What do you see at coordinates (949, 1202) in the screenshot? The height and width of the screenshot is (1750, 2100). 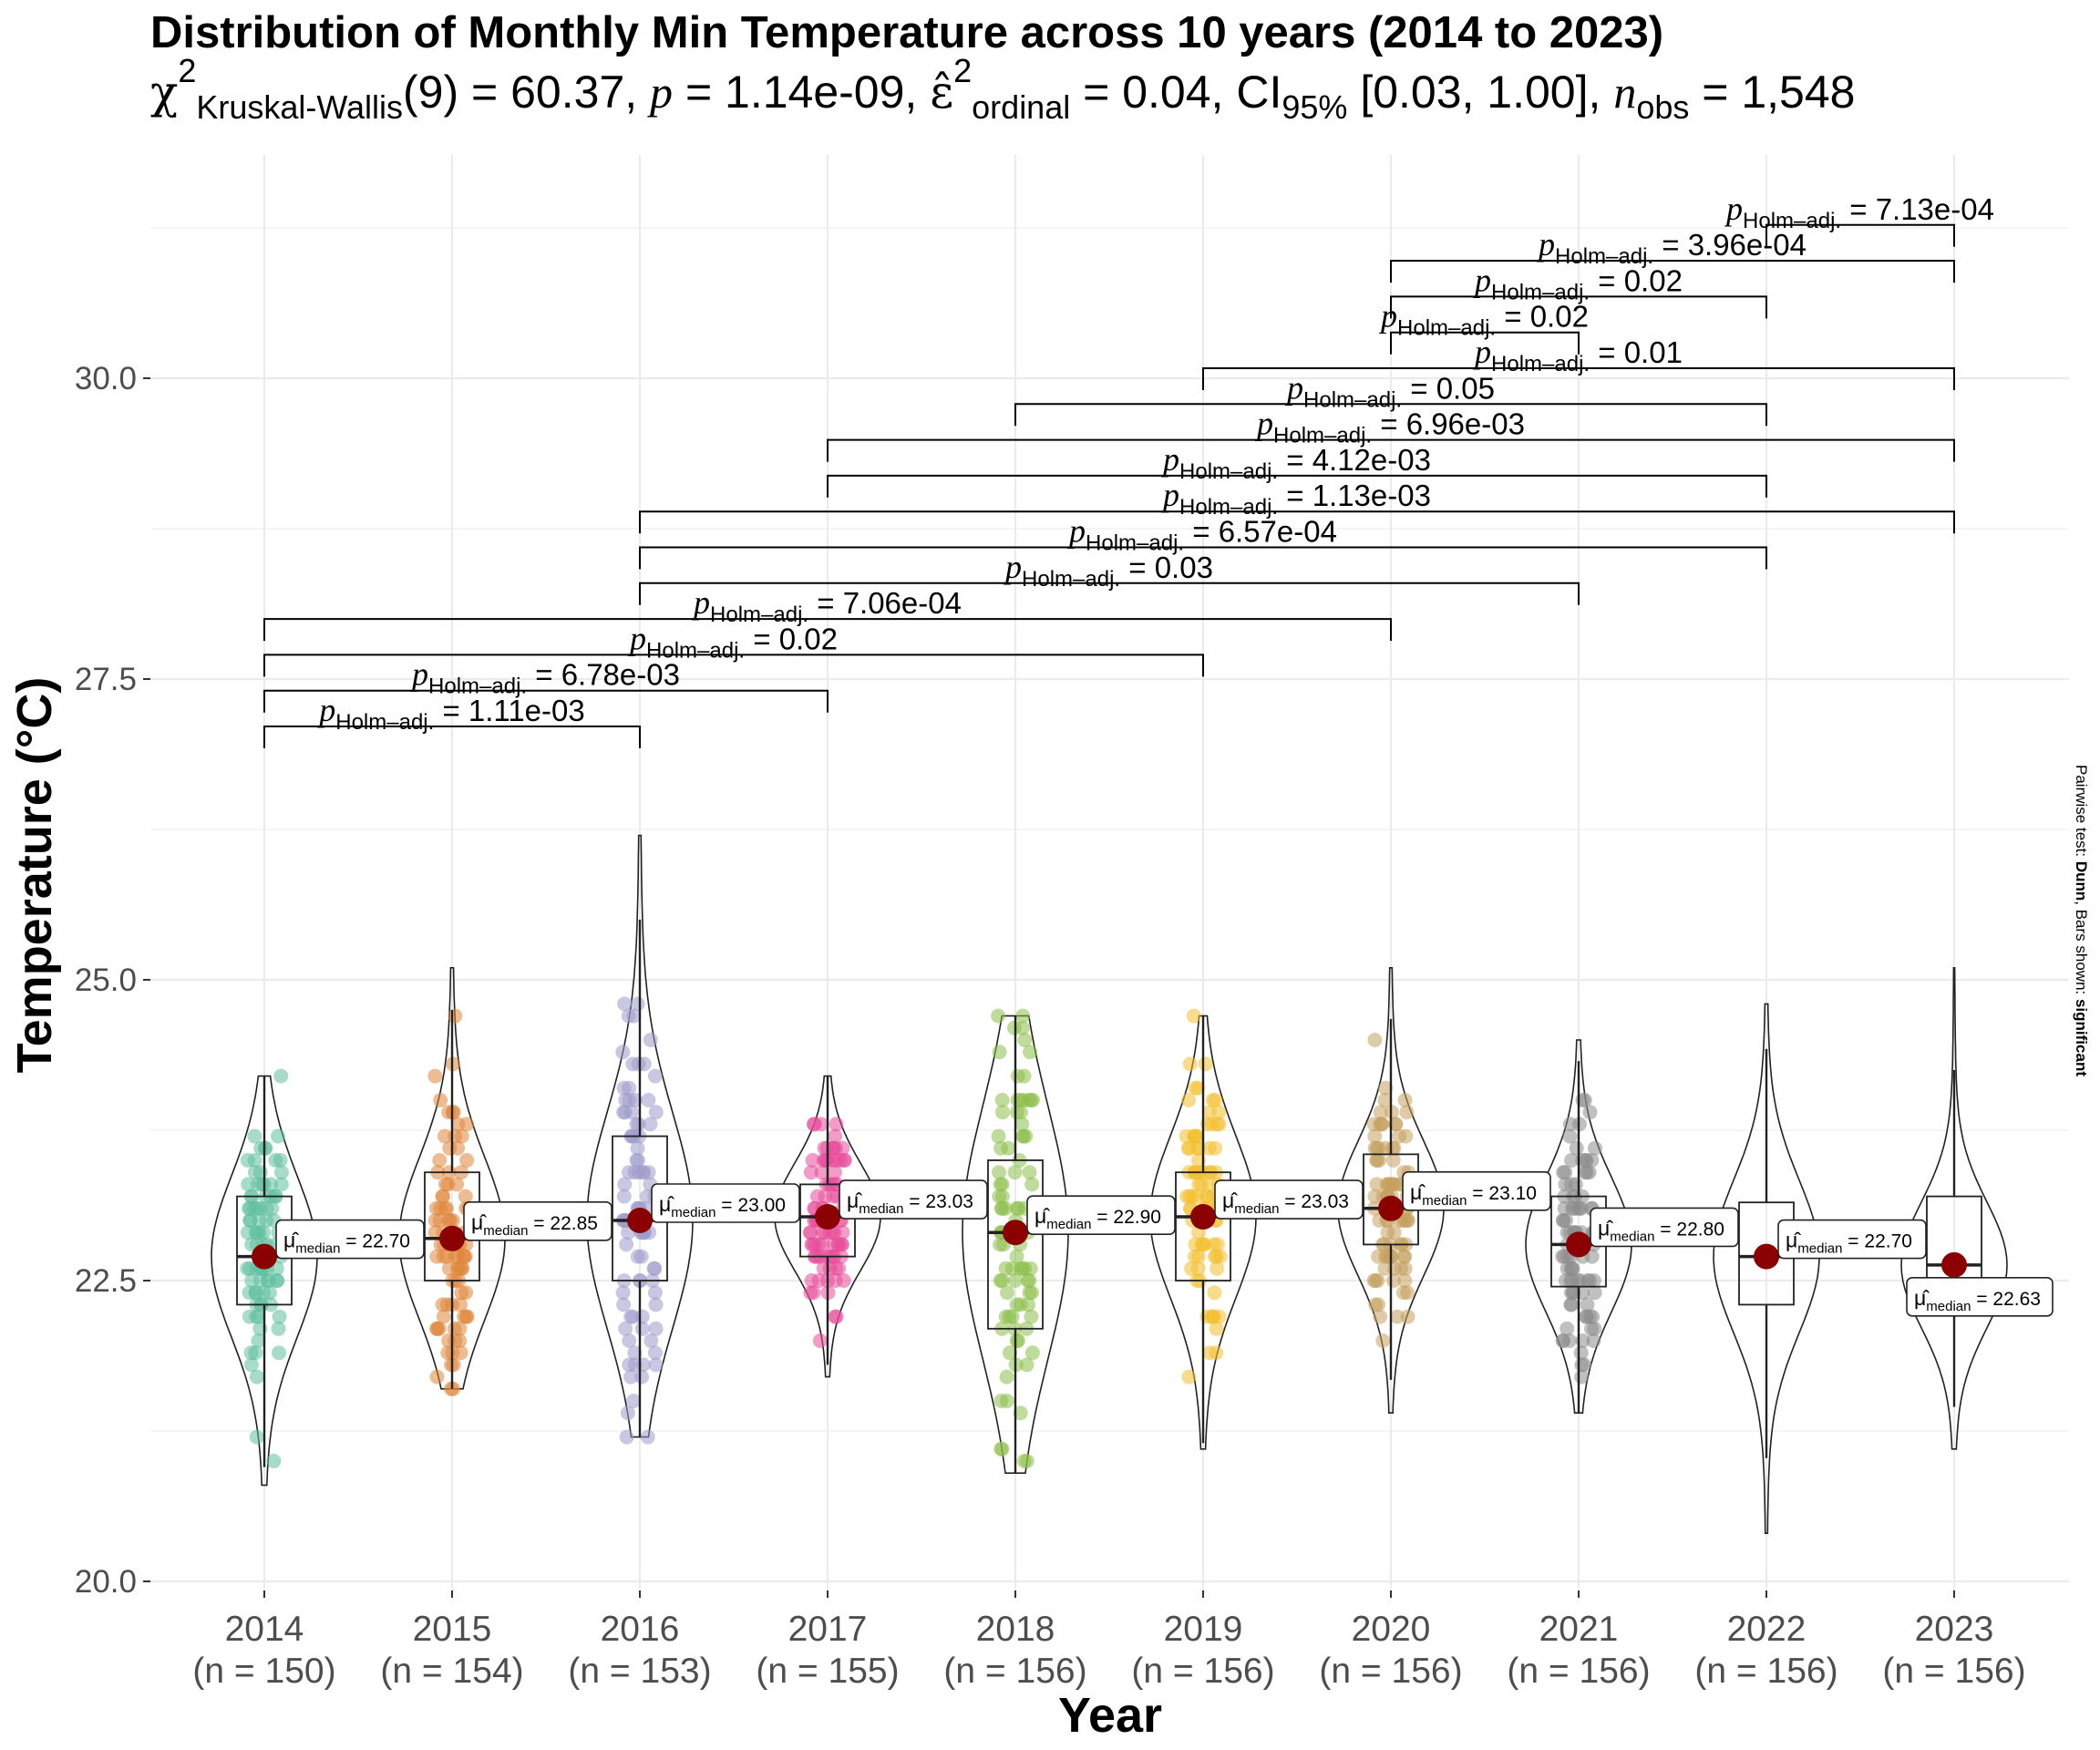 I see `median-value: 23.03` at bounding box center [949, 1202].